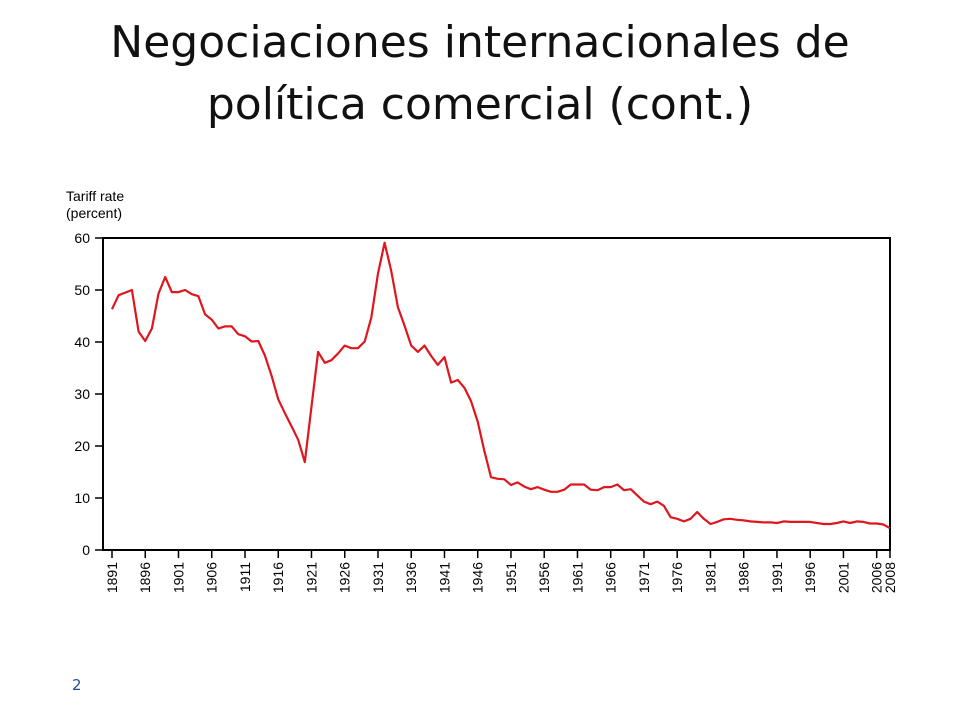 The image size is (960, 720). I want to click on x-tick-label: 1906, so click(212, 577).